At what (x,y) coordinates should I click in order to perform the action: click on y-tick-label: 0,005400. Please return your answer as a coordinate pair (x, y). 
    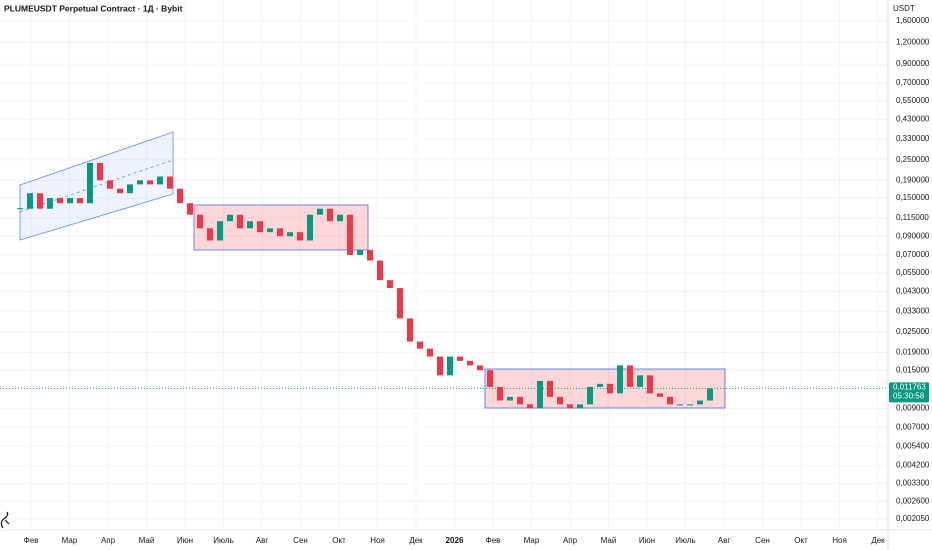
    Looking at the image, I should click on (913, 446).